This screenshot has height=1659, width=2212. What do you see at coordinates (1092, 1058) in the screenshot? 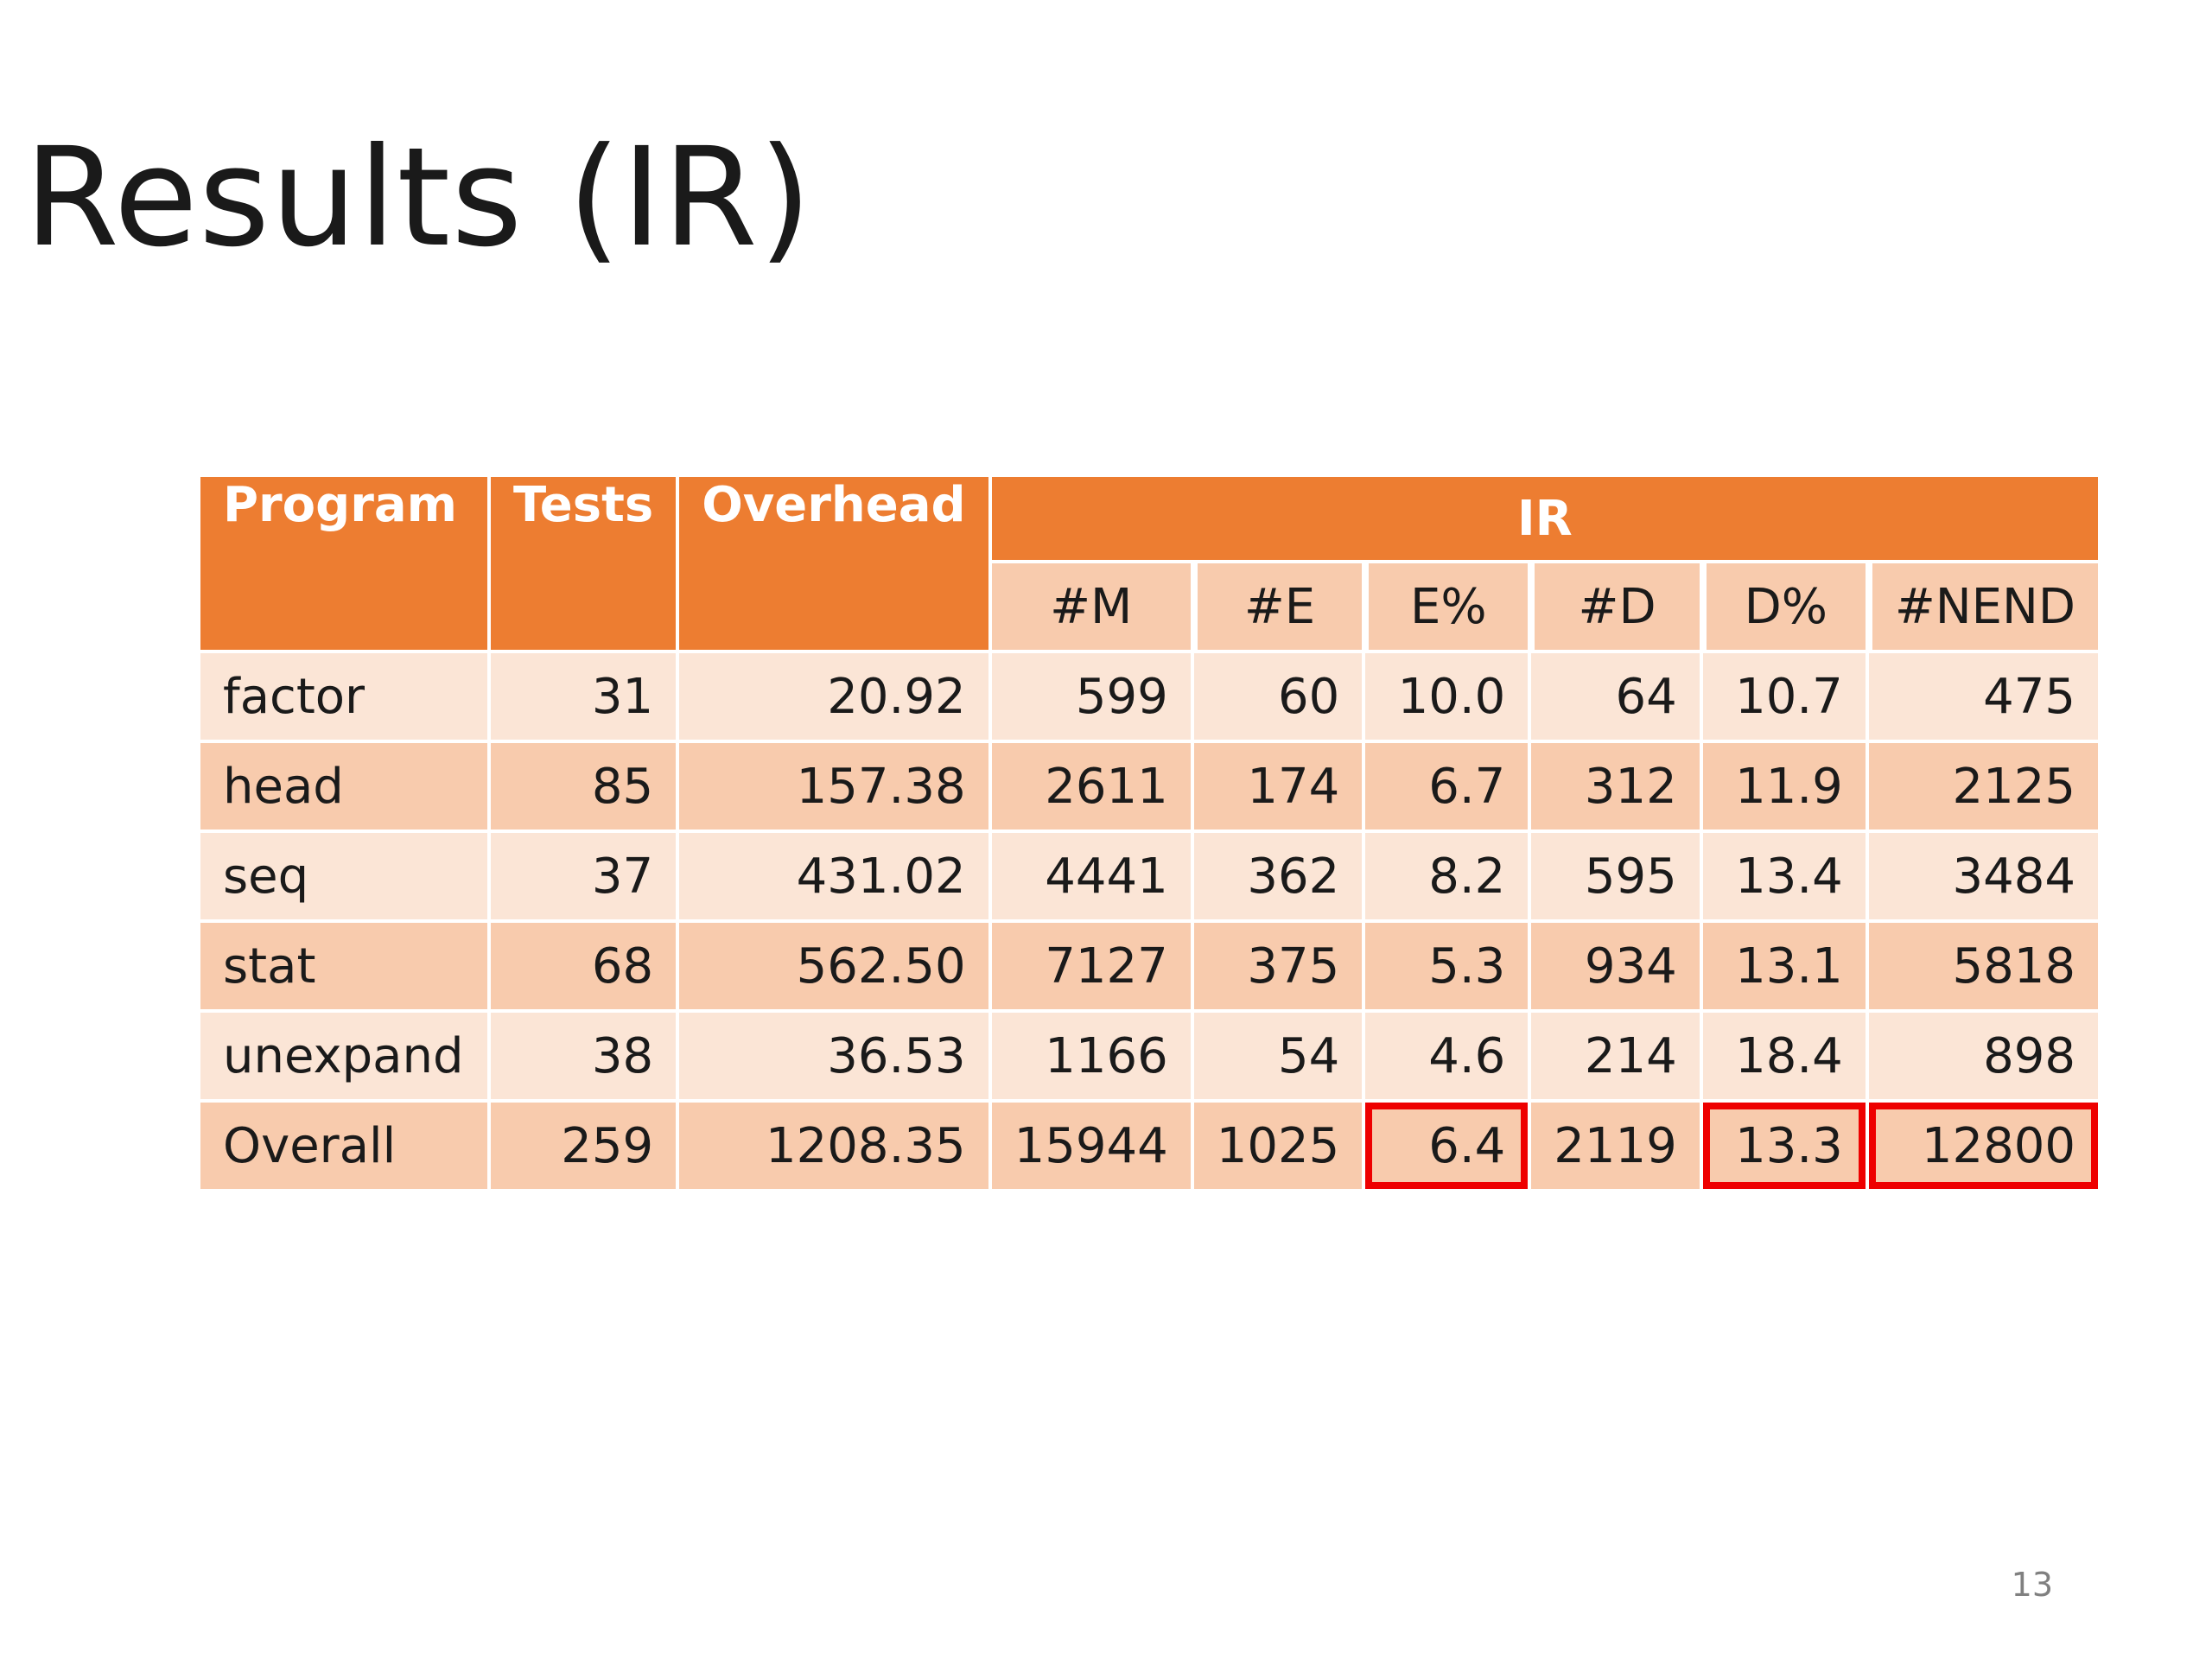
I see `cell-m: 1166` at bounding box center [1092, 1058].